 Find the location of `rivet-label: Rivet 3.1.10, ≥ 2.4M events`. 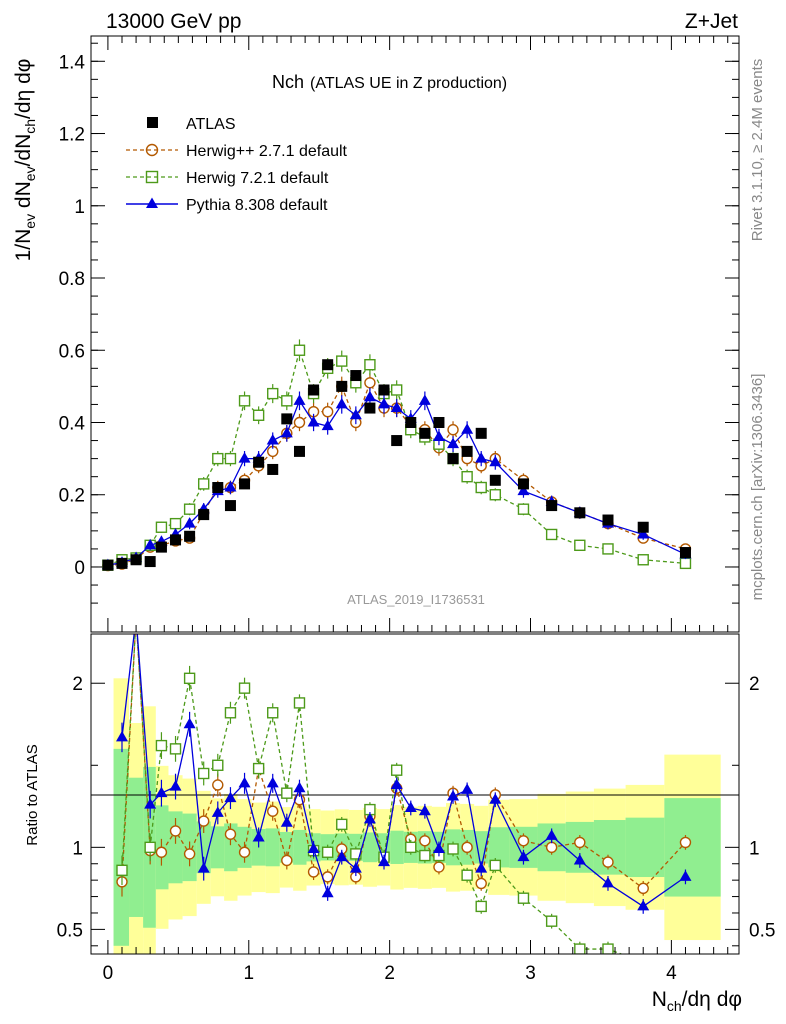

rivet-label: Rivet 3.1.10, ≥ 2.4M events is located at coordinates (757, 150).